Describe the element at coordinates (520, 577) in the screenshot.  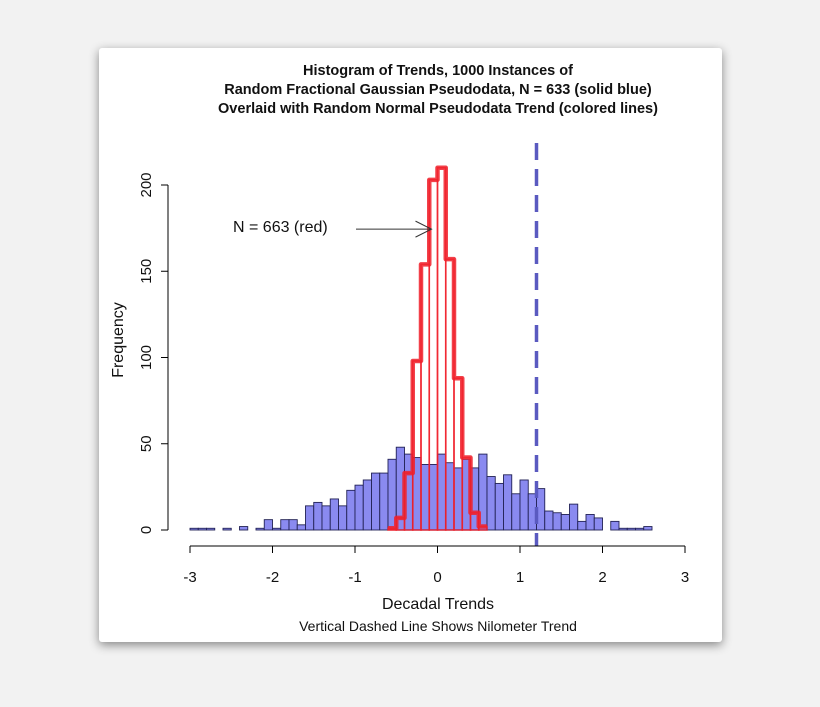
I see `x-tick-label: 1` at that location.